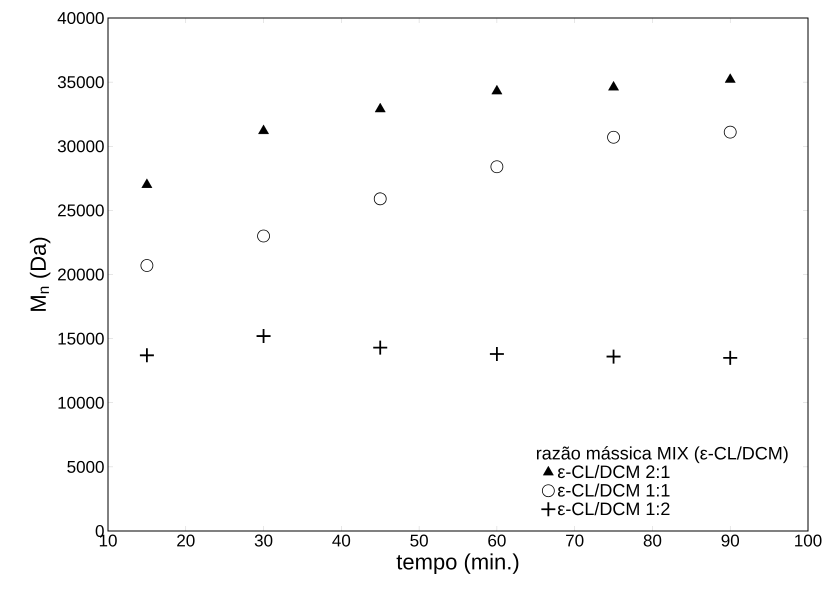 The image size is (826, 606). What do you see at coordinates (81, 146) in the screenshot?
I see `y-tick-label: 30000` at bounding box center [81, 146].